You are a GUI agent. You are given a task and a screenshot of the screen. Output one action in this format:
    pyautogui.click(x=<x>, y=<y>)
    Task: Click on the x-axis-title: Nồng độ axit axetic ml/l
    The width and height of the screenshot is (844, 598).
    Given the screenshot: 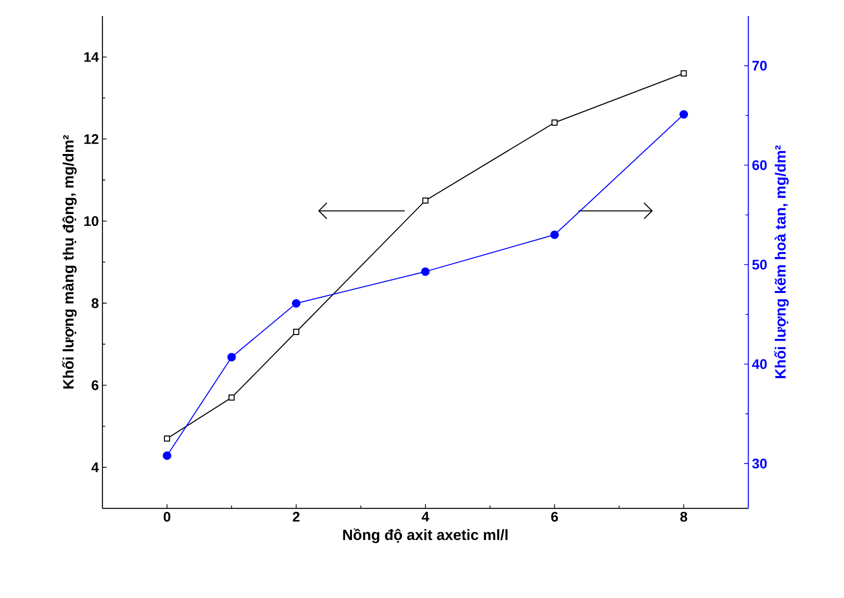 What is the action you would take?
    pyautogui.click(x=425, y=536)
    